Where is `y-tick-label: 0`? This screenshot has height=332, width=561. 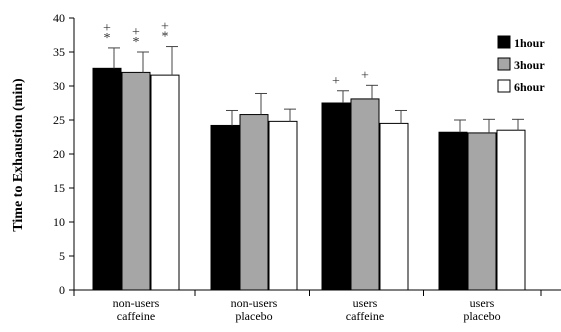
y-tick-label: 0 is located at coordinates (62, 290).